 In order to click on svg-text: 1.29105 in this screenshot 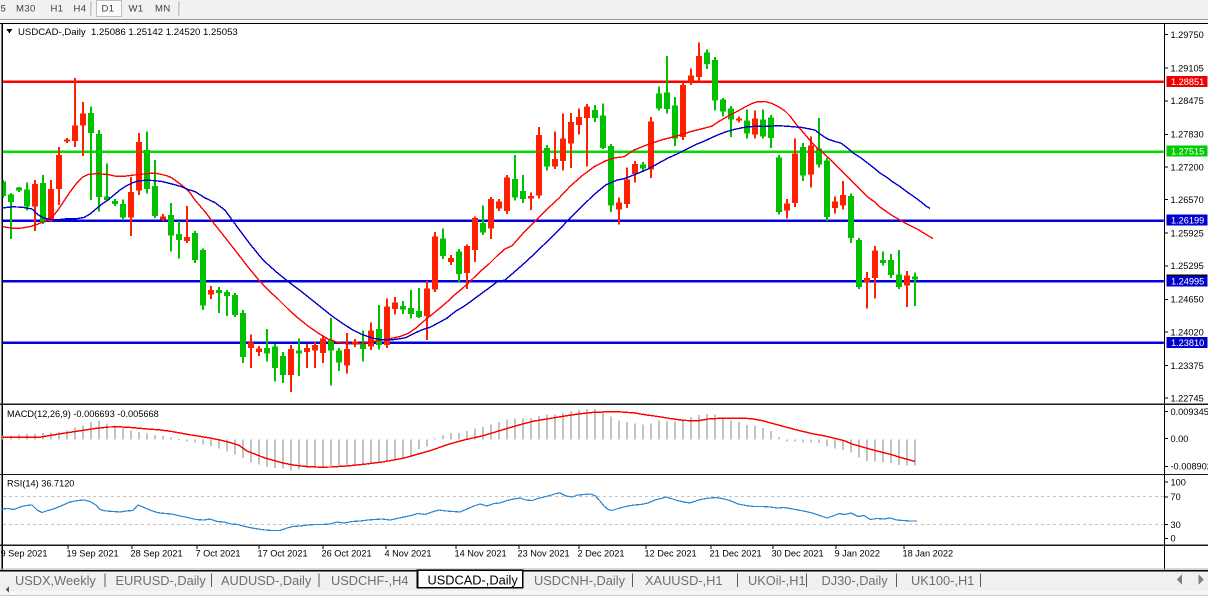, I will do `click(1187, 69)`.